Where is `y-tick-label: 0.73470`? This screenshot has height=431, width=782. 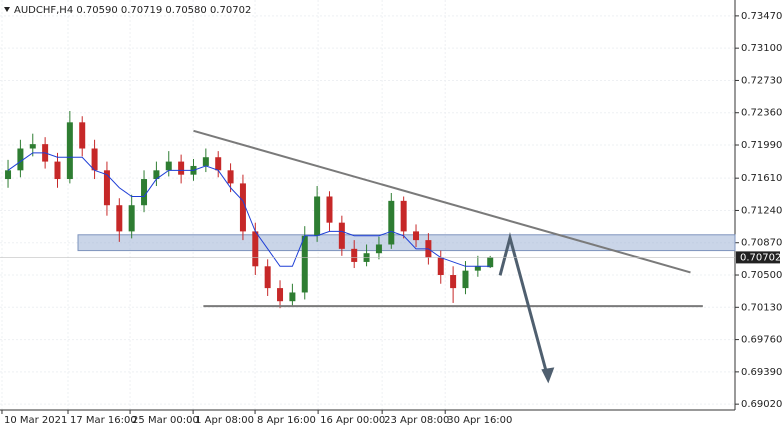 y-tick-label: 0.73470 is located at coordinates (761, 16).